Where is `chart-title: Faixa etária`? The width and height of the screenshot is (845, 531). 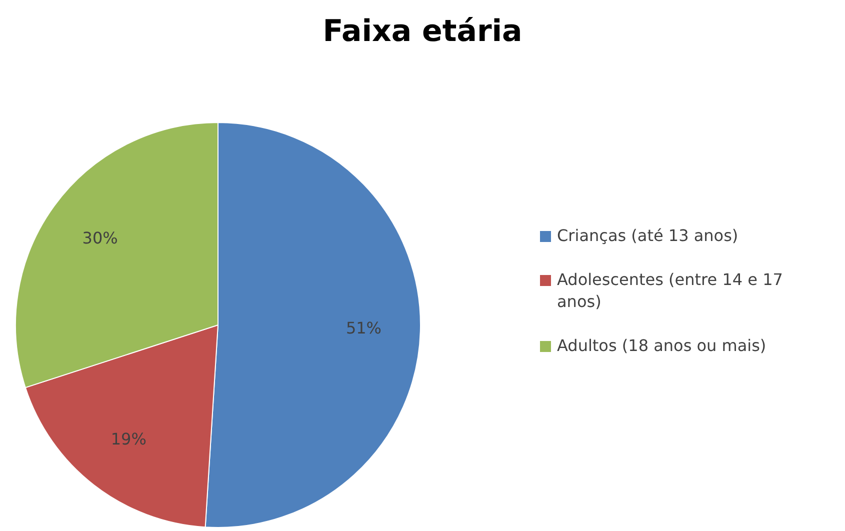
chart-title: Faixa etária is located at coordinates (423, 31).